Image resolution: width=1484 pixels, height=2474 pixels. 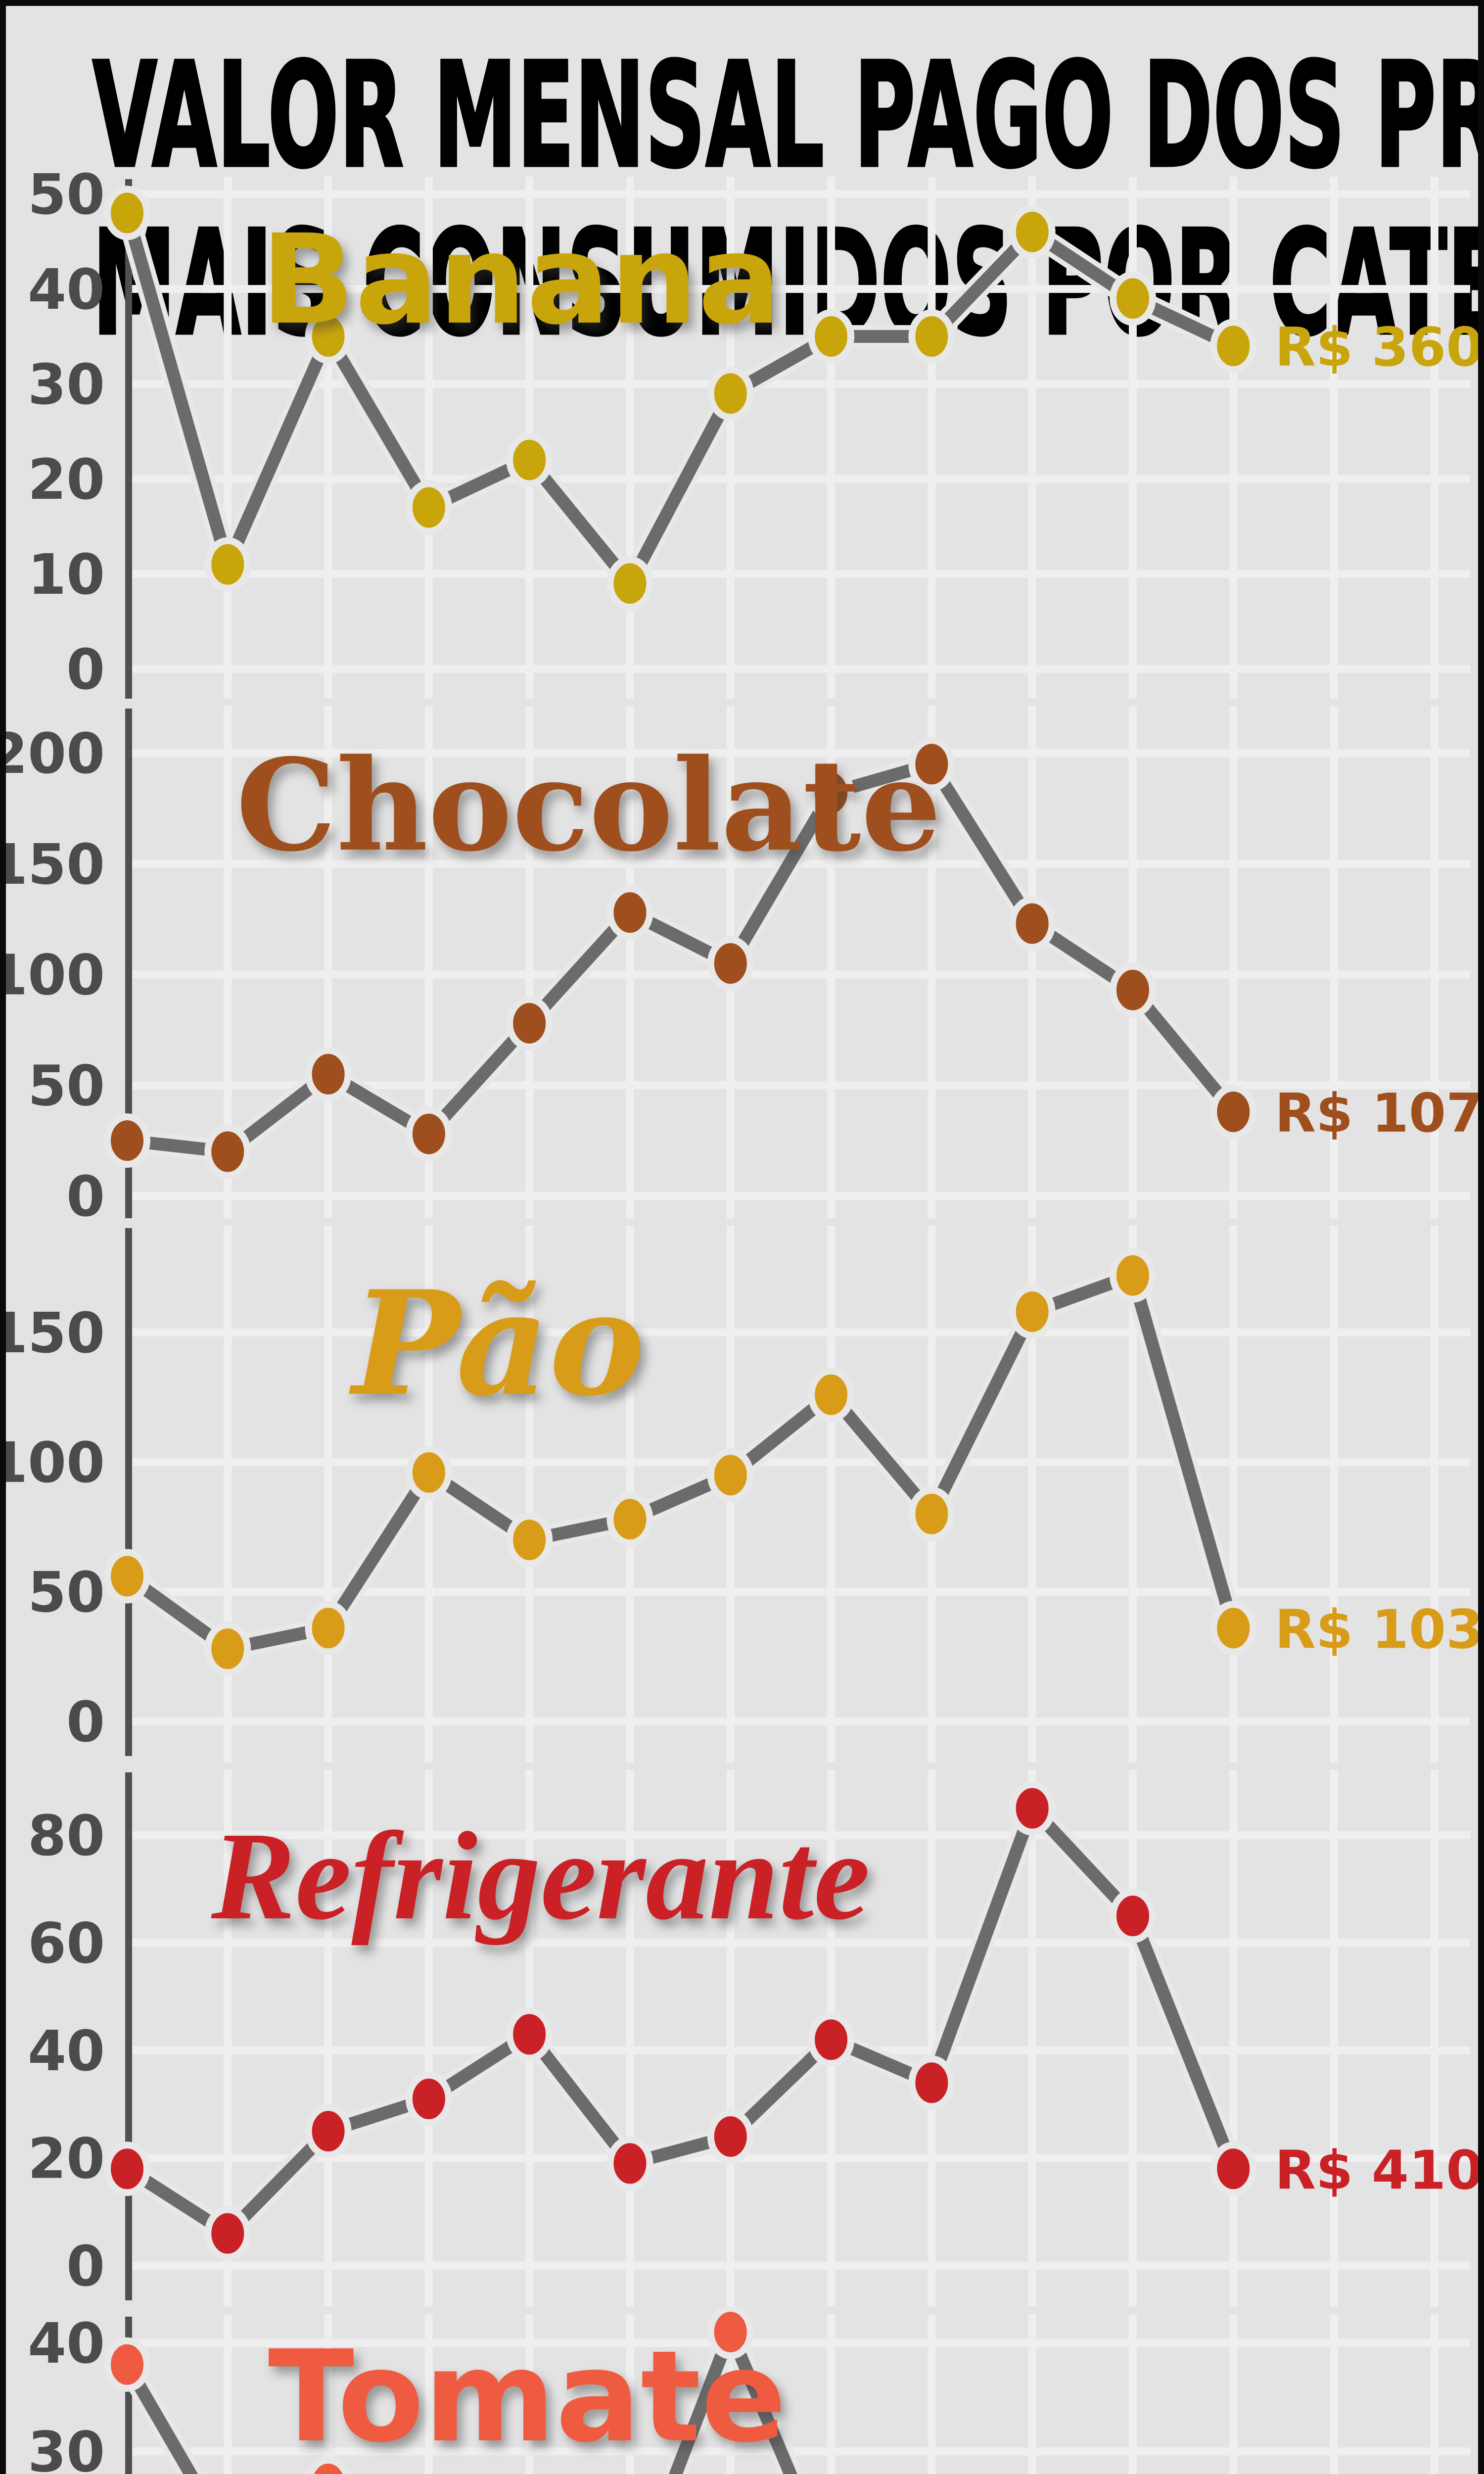 What do you see at coordinates (55, 754) in the screenshot?
I see `y-tick-label: 200` at bounding box center [55, 754].